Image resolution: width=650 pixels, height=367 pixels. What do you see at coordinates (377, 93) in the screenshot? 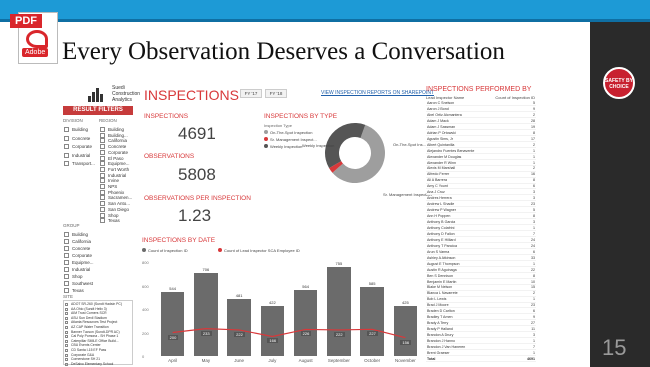
I see `sharepoint-link: VIEW INSPECTION REPORTS ON SHAREPOINT` at bounding box center [377, 93].